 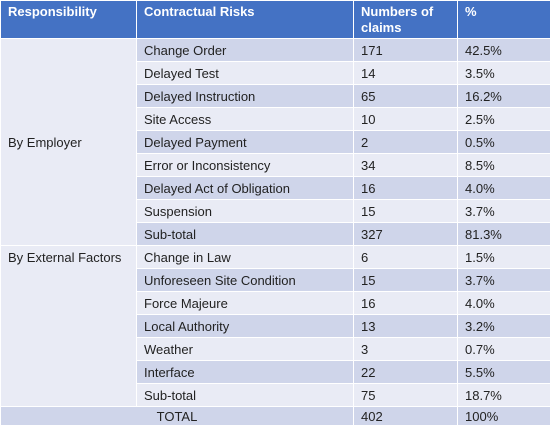 I want to click on claims-cell: 6, so click(x=405, y=257).